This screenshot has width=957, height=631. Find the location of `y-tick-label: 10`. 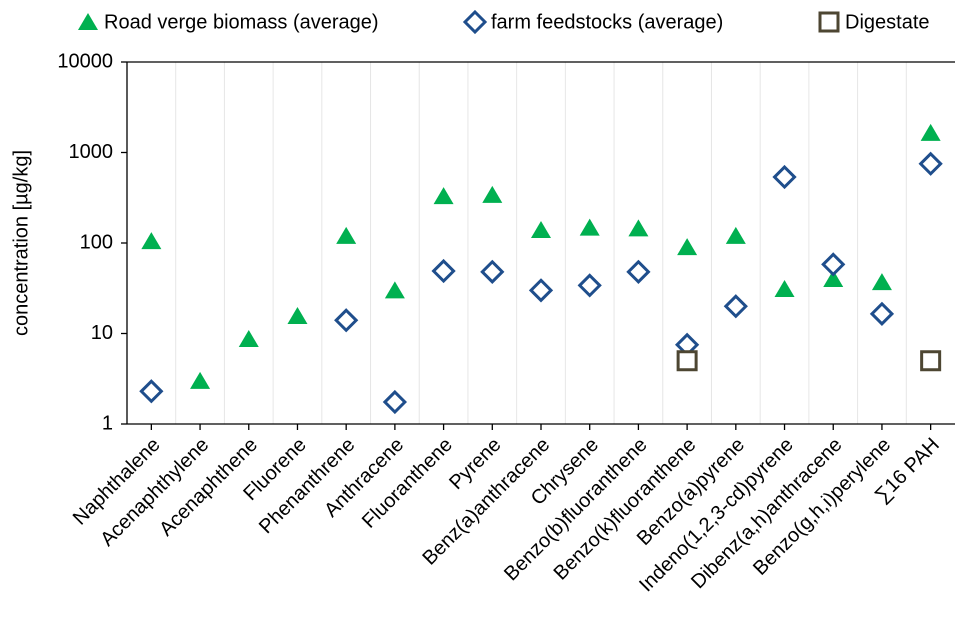

y-tick-label: 10 is located at coordinates (102, 333).